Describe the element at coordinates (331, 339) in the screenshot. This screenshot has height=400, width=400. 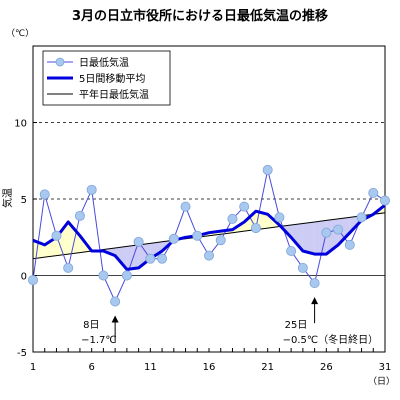
I see `annotation-value-label: −0.5℃（冬日終日）` at that location.